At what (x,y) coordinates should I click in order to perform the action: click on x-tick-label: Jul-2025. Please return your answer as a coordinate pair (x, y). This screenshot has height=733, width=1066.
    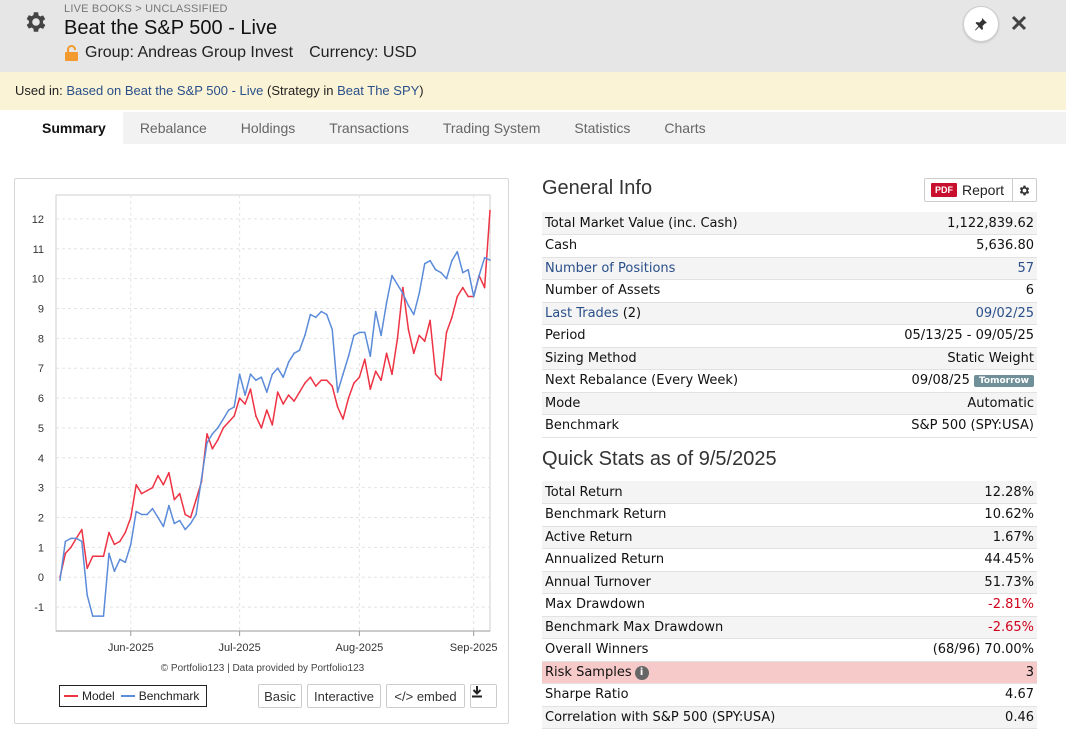
    Looking at the image, I should click on (240, 648).